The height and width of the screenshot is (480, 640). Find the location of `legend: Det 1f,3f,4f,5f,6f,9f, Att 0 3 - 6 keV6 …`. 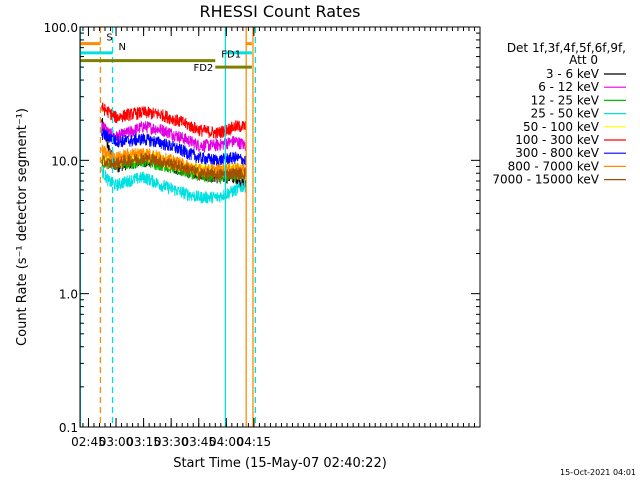

legend: Det 1f,3f,4f,5f,6f,9f, Att 0 3 - 6 keV6 … is located at coordinates (559, 114).